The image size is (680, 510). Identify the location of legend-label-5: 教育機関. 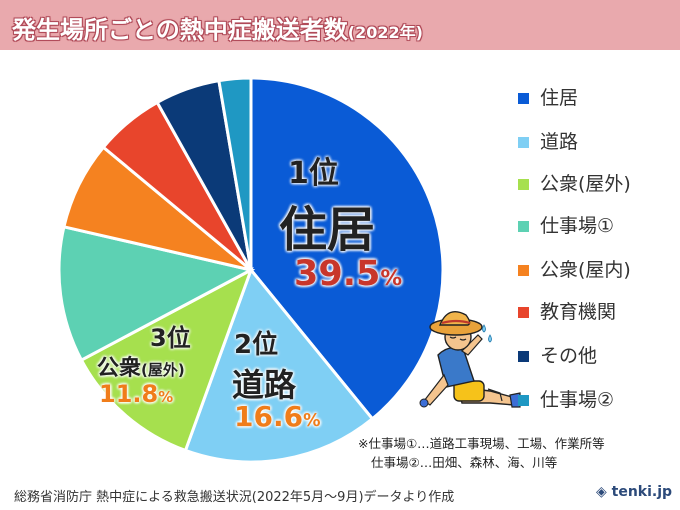
(578, 312).